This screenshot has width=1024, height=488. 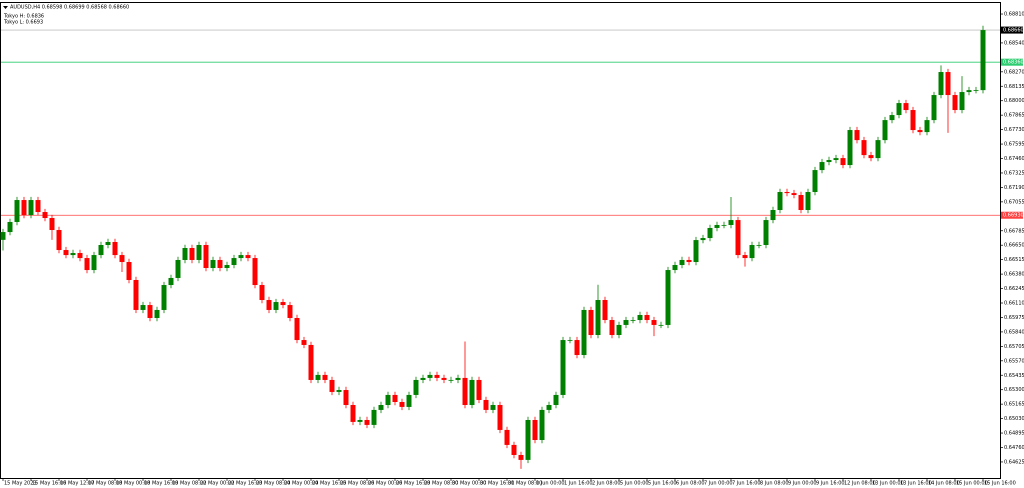 I want to click on x-tick-label: 23 May 08:00, so click(x=273, y=484).